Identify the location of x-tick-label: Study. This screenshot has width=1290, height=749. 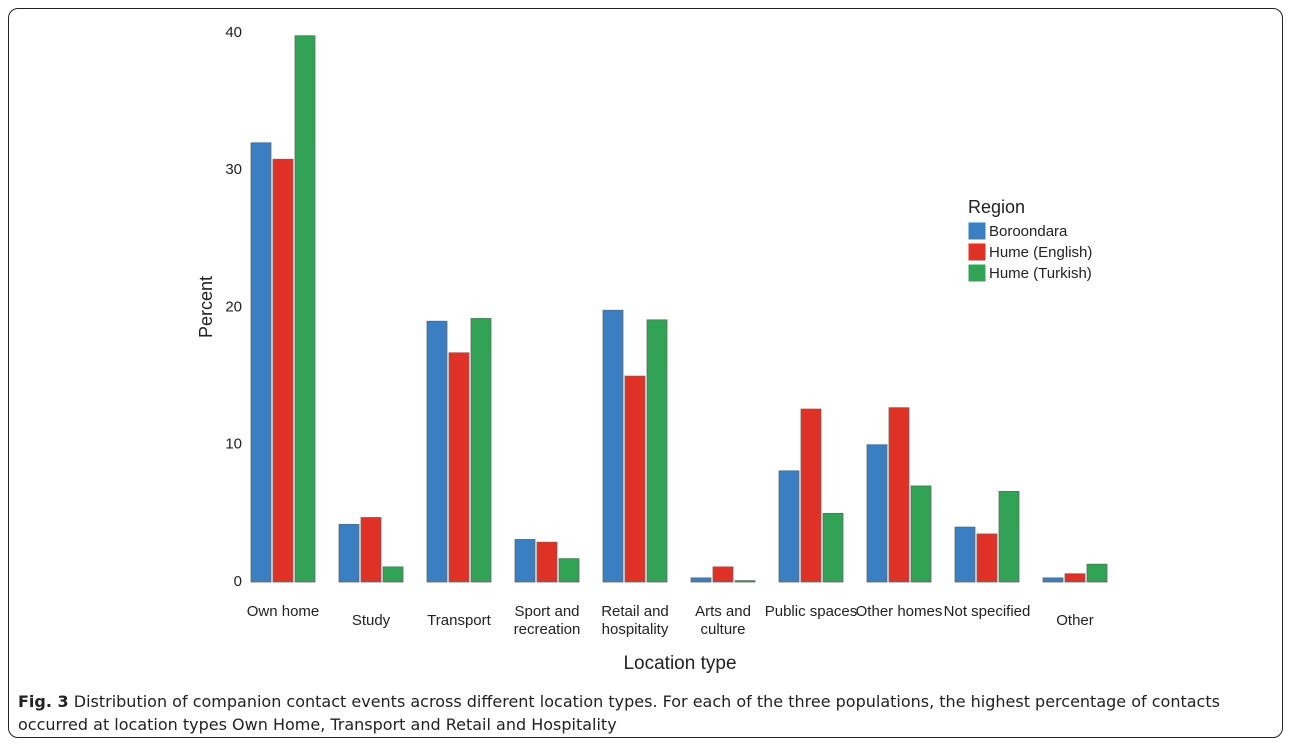
(371, 620).